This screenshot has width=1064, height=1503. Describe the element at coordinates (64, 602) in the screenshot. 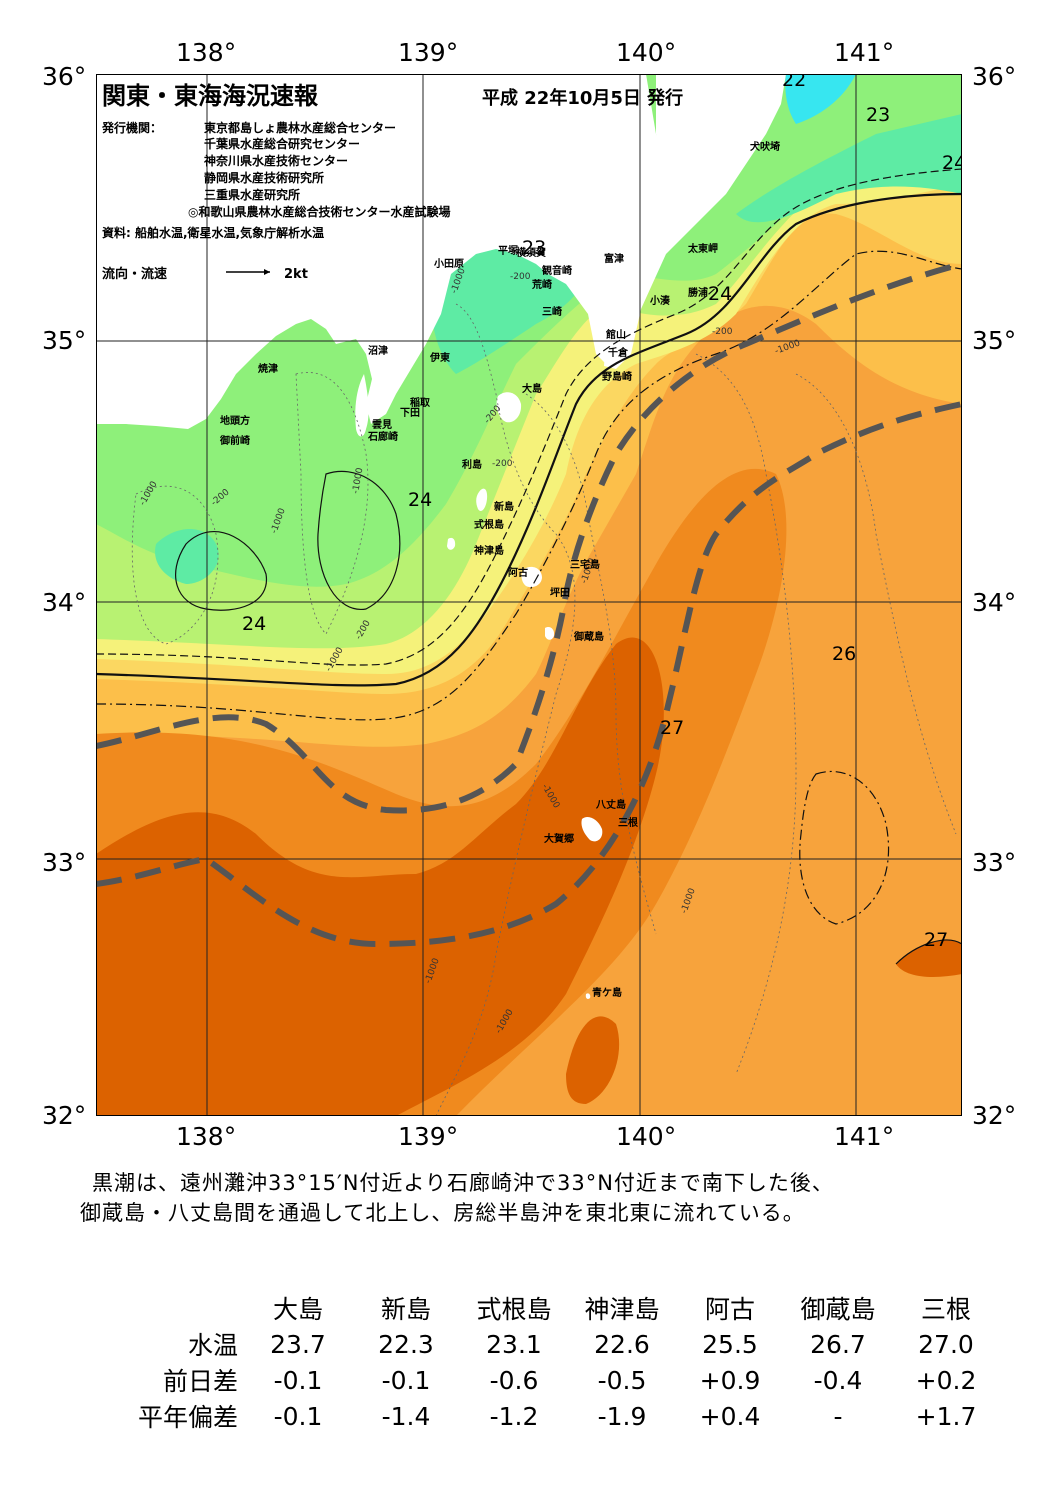

I see `lat-tick-left-34: 34°` at that location.